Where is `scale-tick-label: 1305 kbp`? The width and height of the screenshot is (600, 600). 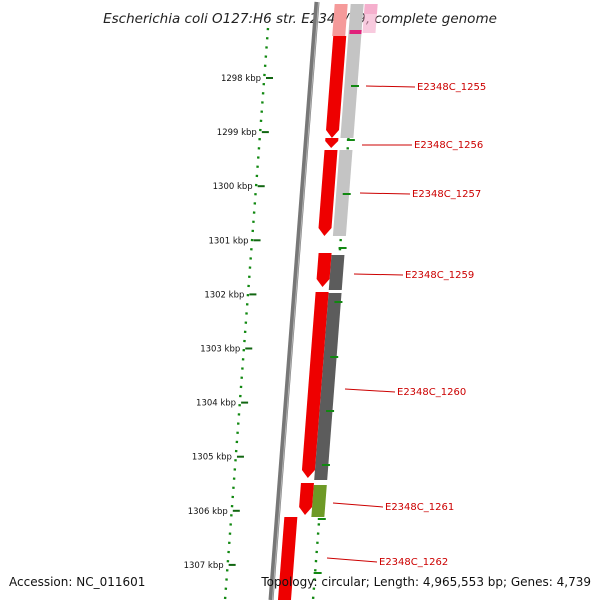 scale-tick-label: 1305 kbp is located at coordinates (212, 458).